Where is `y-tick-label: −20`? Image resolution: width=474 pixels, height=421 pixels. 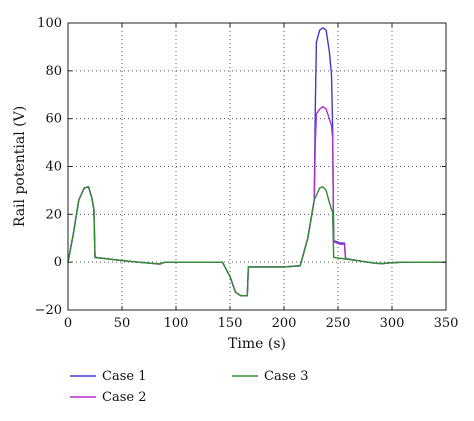 y-tick-label: −20 is located at coordinates (48, 310).